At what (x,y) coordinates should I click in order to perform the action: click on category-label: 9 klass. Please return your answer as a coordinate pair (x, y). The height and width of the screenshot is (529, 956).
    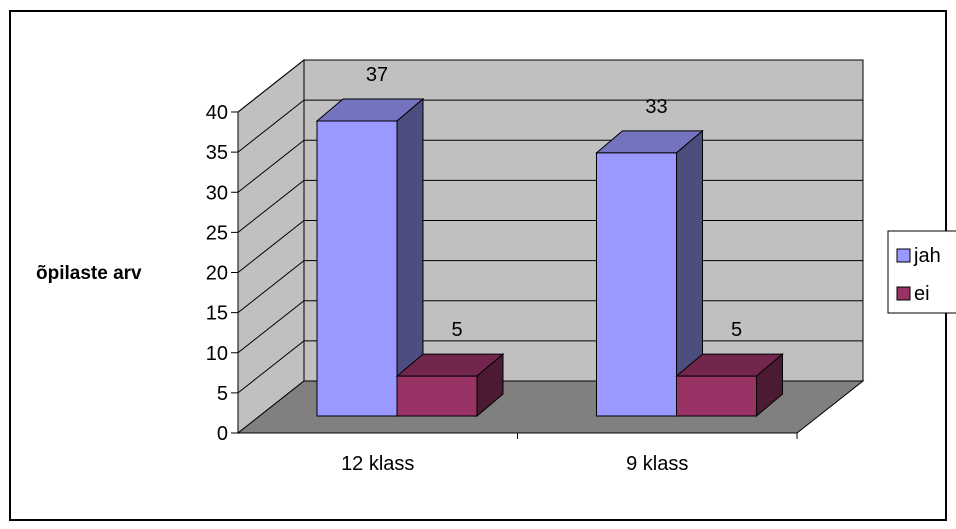
    Looking at the image, I should click on (657, 464).